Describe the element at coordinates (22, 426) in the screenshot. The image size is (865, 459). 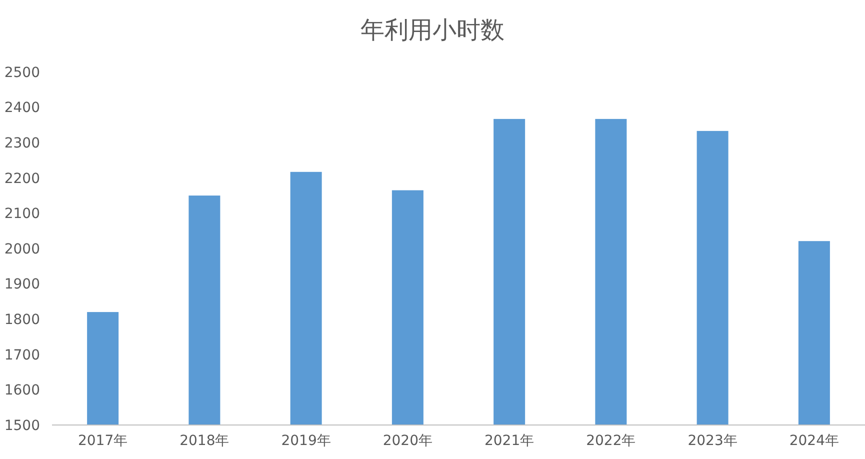
I see `y-tick-label: 1500` at that location.